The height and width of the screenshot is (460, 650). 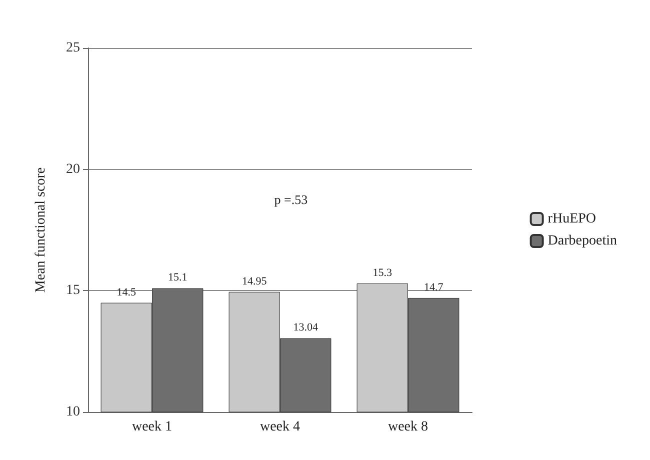 What do you see at coordinates (178, 278) in the screenshot?
I see `data-label: 15.1` at bounding box center [178, 278].